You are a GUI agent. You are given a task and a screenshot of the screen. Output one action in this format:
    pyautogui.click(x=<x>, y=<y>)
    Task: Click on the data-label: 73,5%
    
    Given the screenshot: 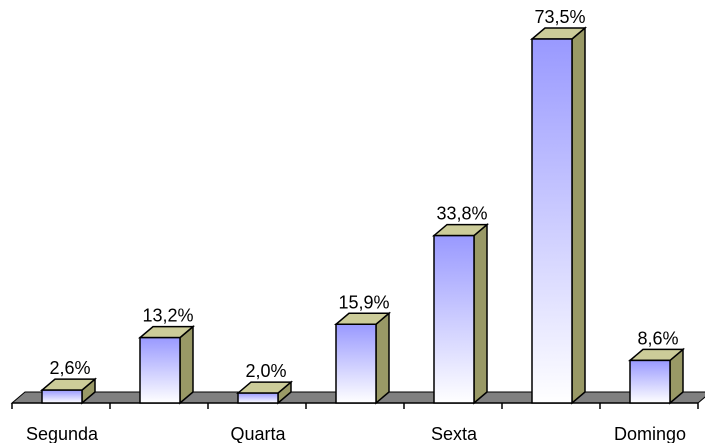 What is the action you would take?
    pyautogui.click(x=559, y=17)
    